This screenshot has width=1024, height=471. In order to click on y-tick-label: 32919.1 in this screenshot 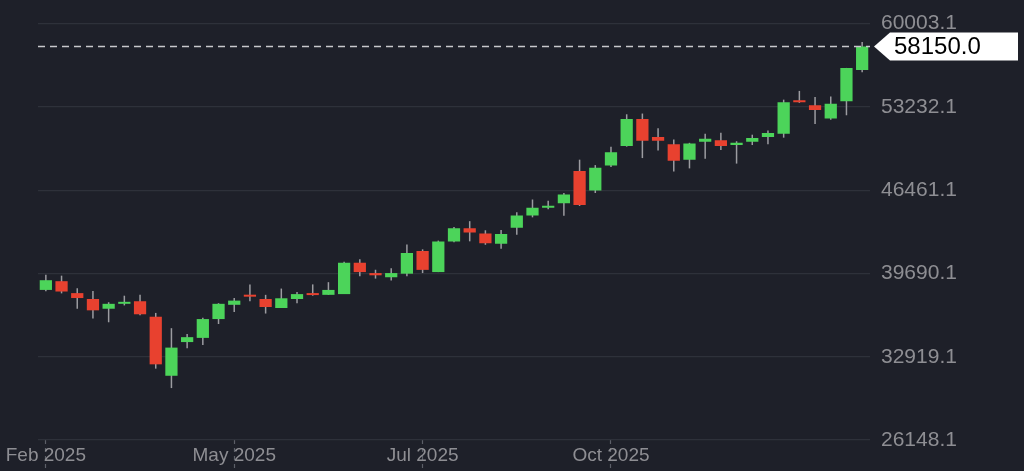, I will do `click(919, 355)`.